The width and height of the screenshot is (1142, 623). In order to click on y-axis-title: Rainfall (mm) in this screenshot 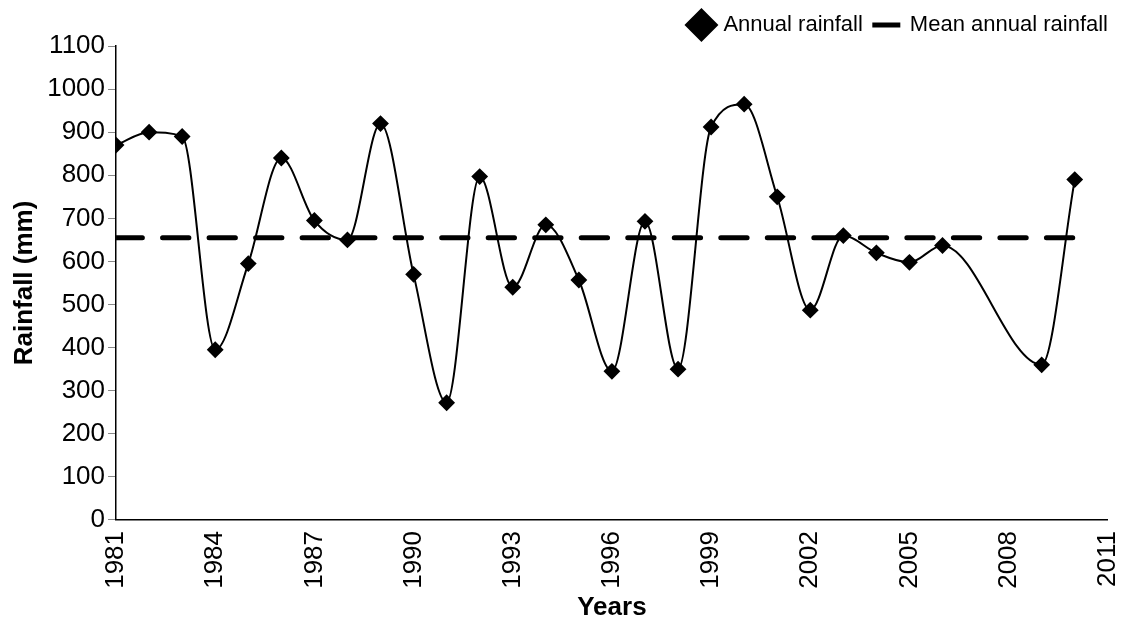, I will do `click(22, 283)`.